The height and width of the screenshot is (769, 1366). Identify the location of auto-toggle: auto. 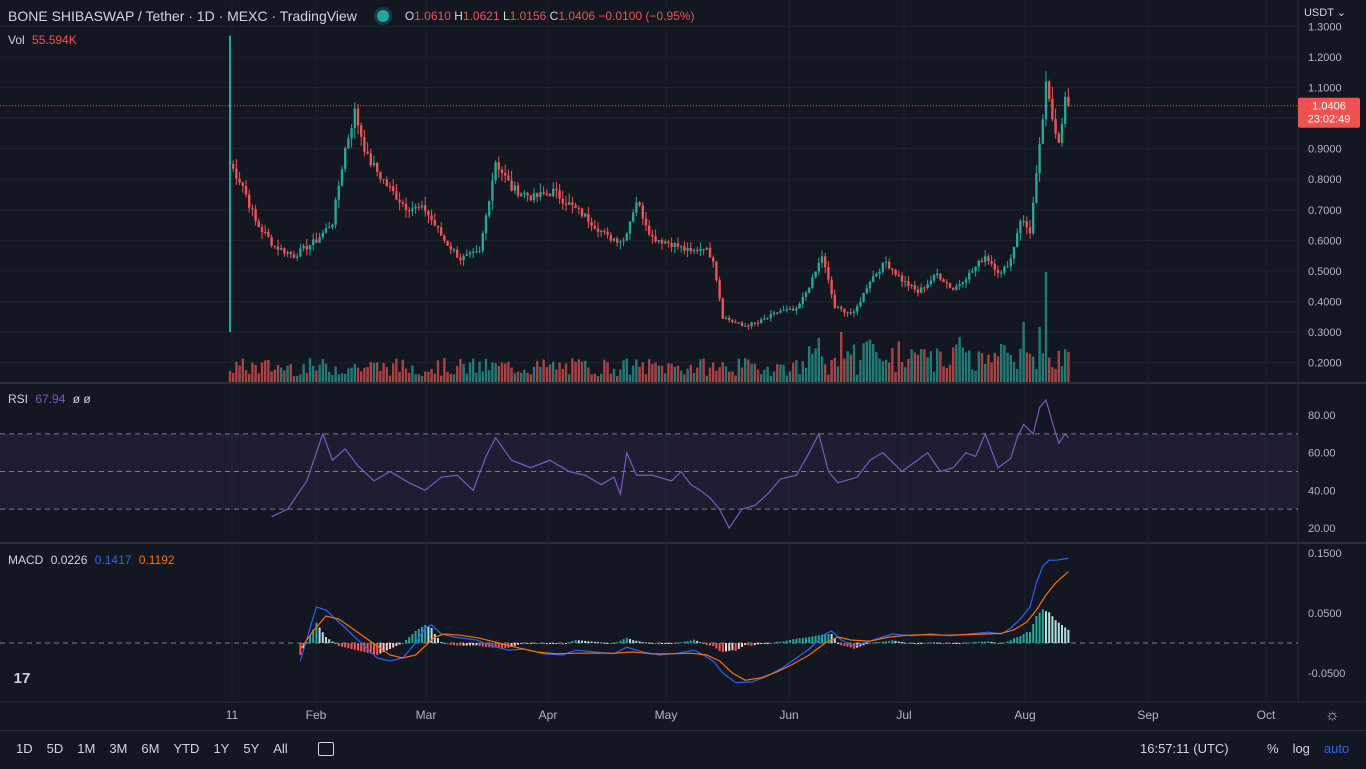
(1336, 748).